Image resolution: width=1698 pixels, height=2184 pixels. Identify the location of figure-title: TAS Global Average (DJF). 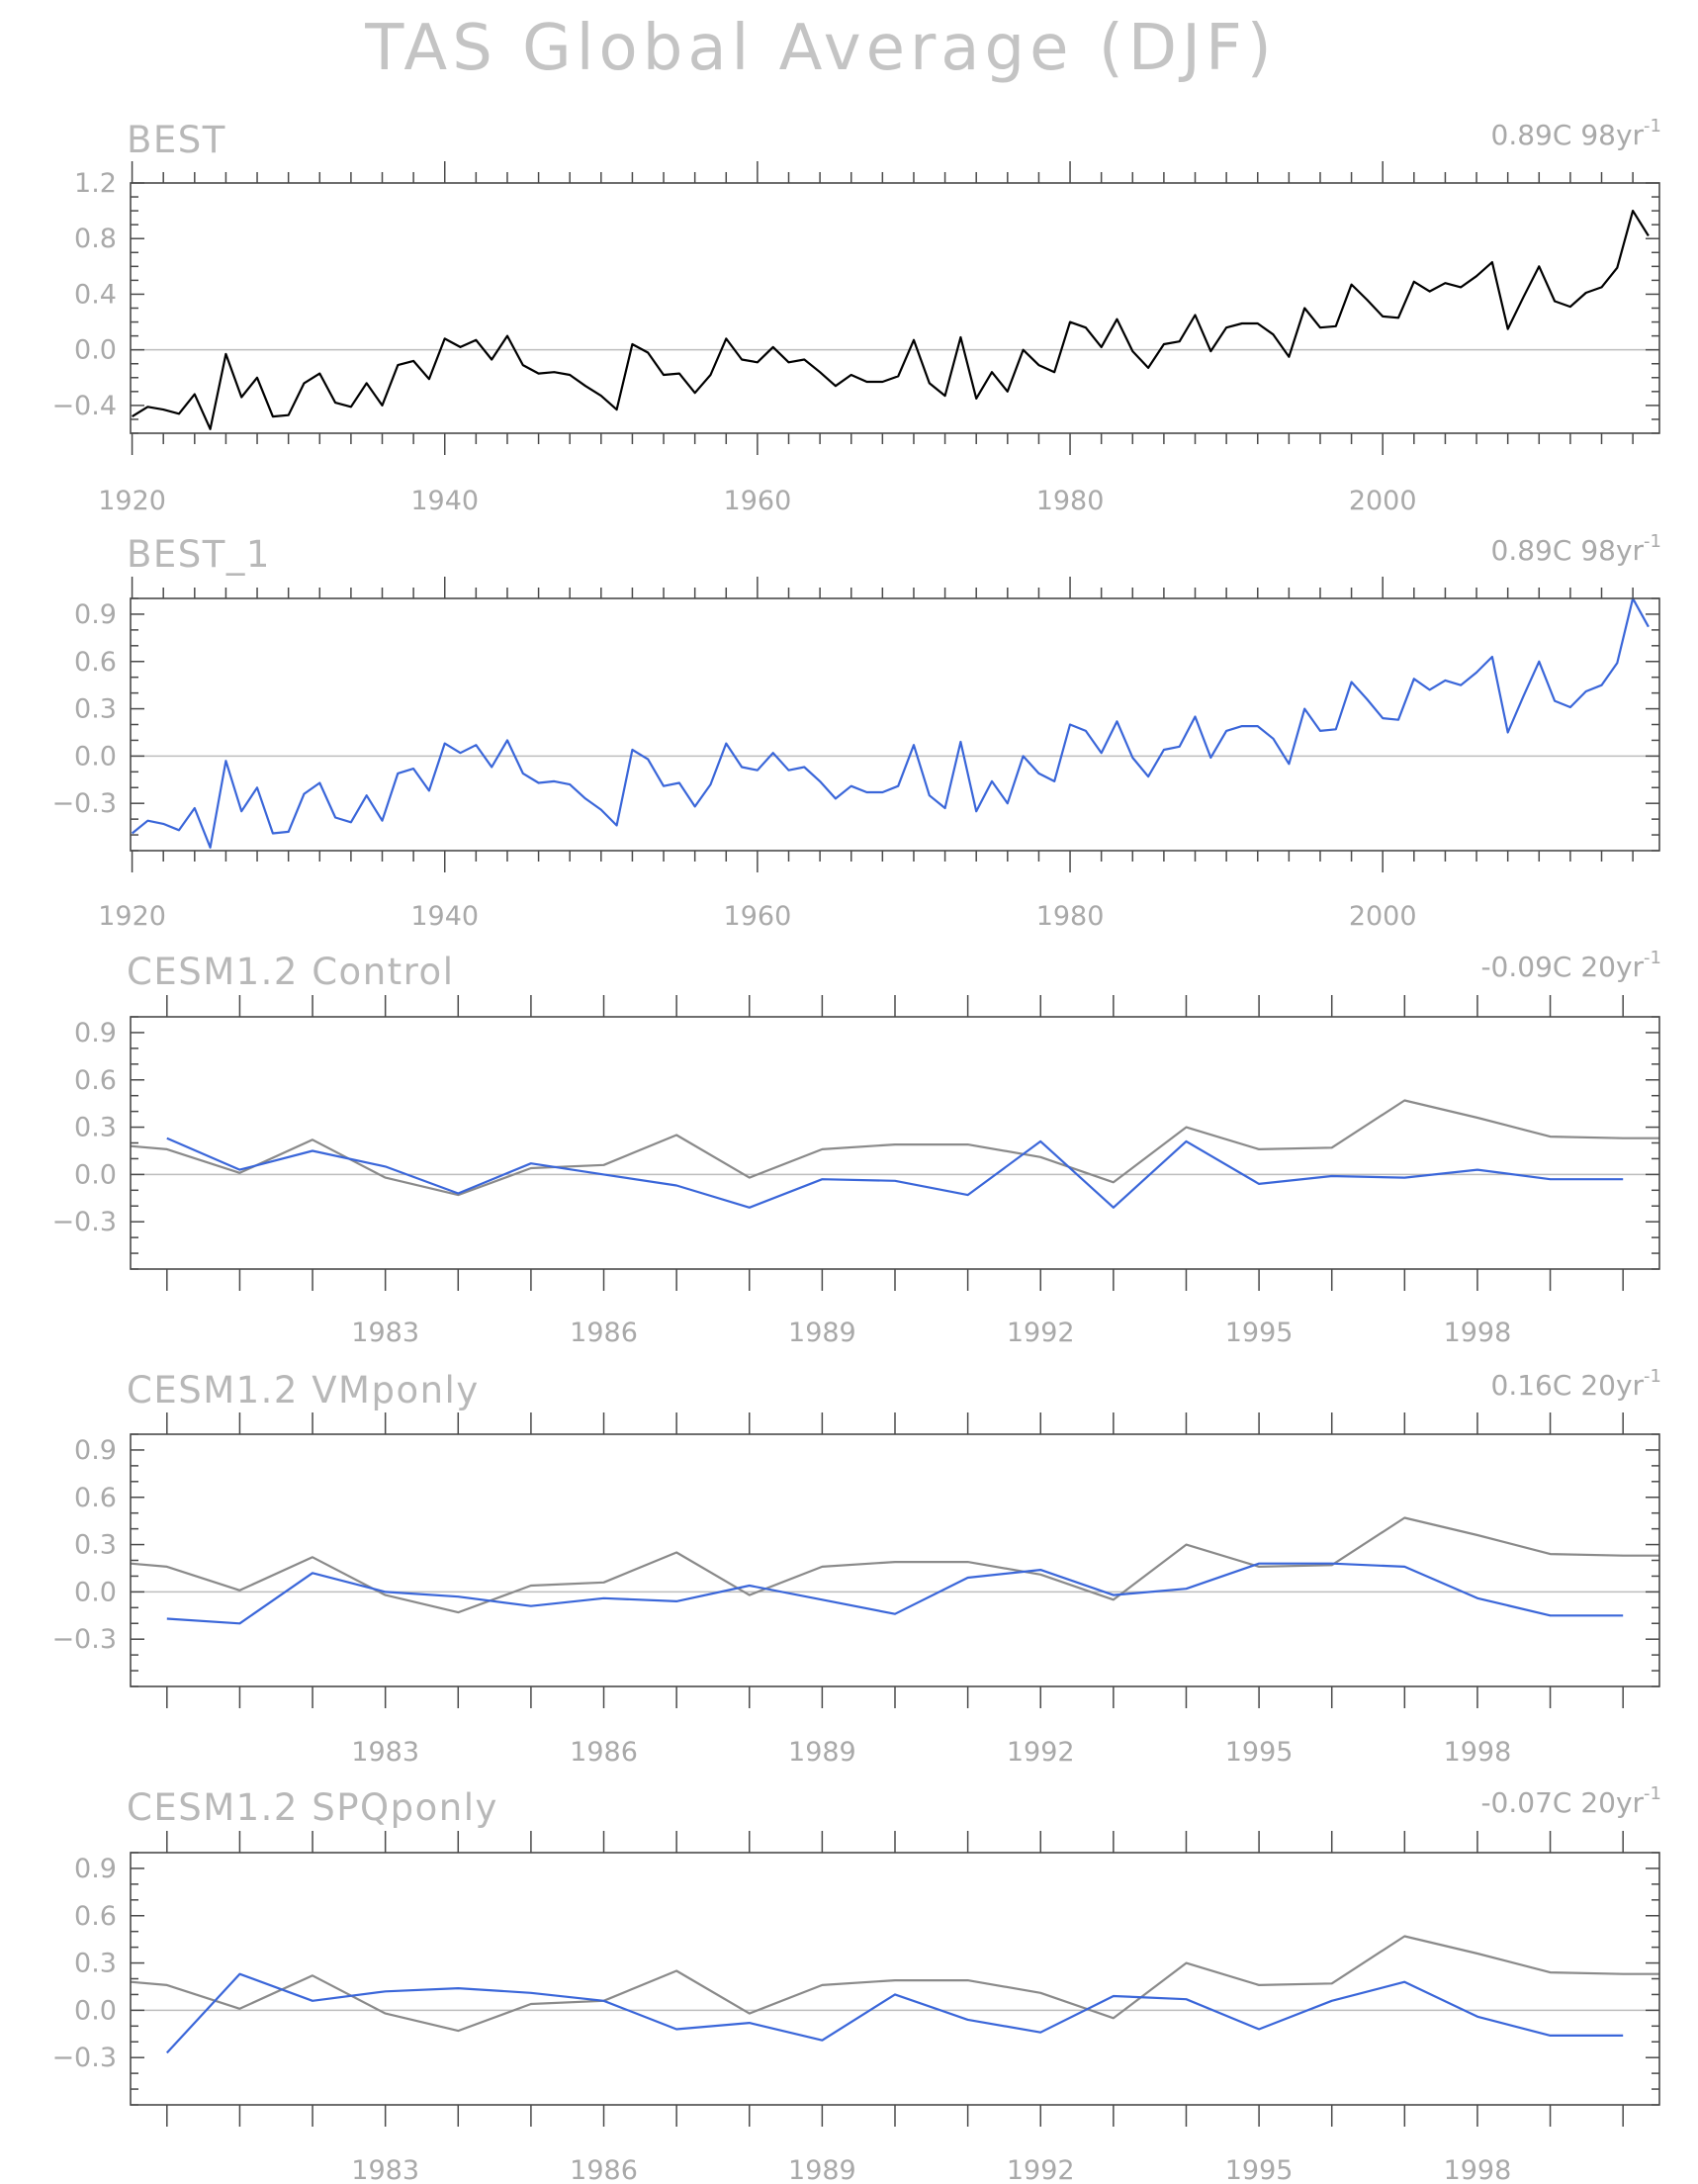
(820, 48).